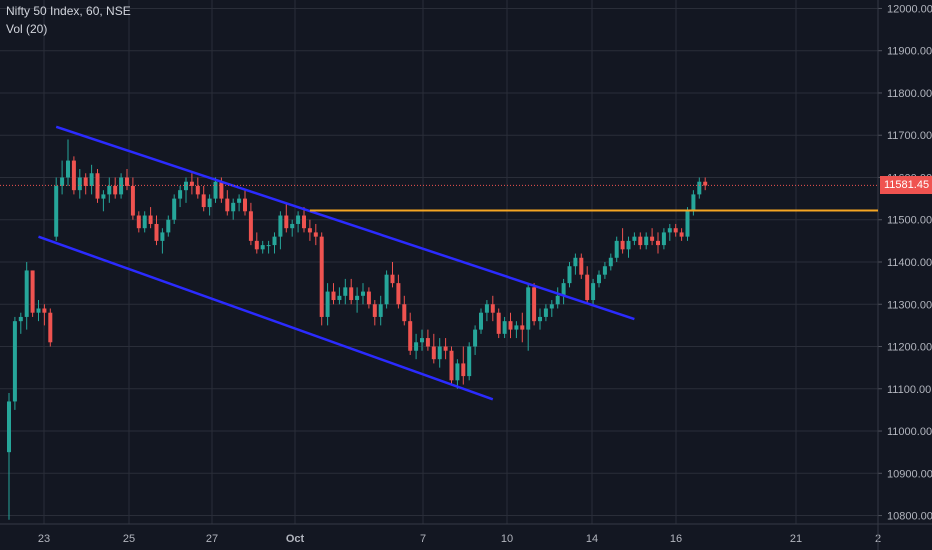  I want to click on x-axis-tick-label: 7, so click(423, 539).